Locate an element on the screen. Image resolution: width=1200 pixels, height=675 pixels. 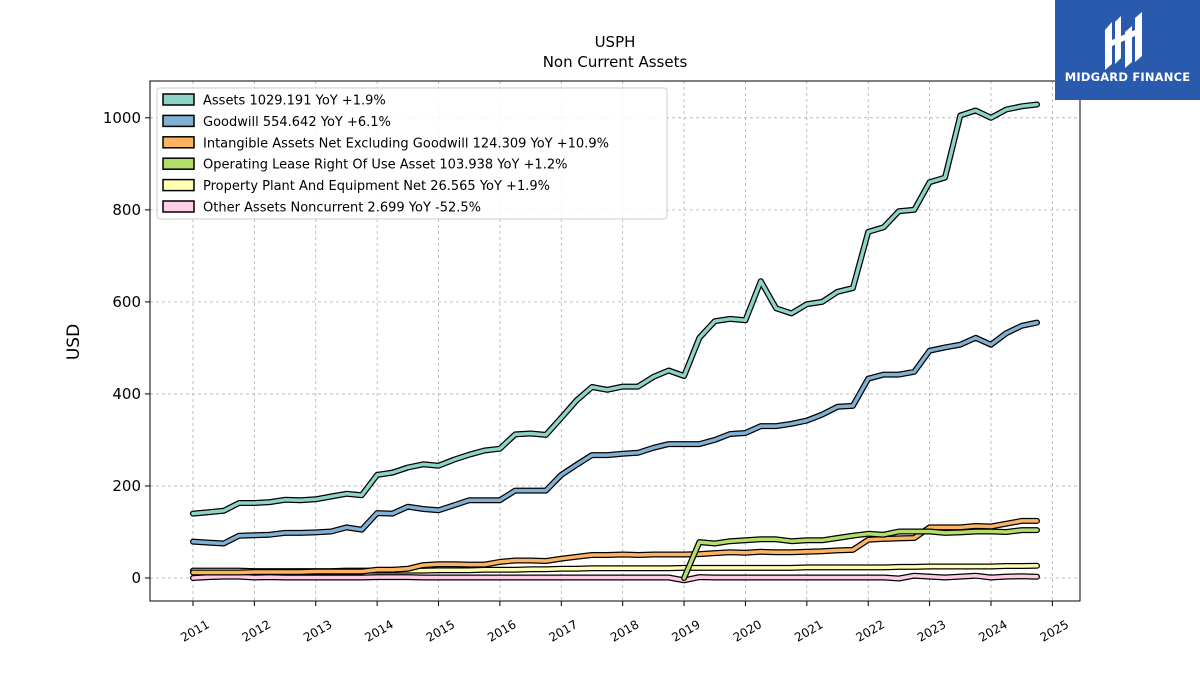
x-tick-label: 2025 is located at coordinates (1054, 630).